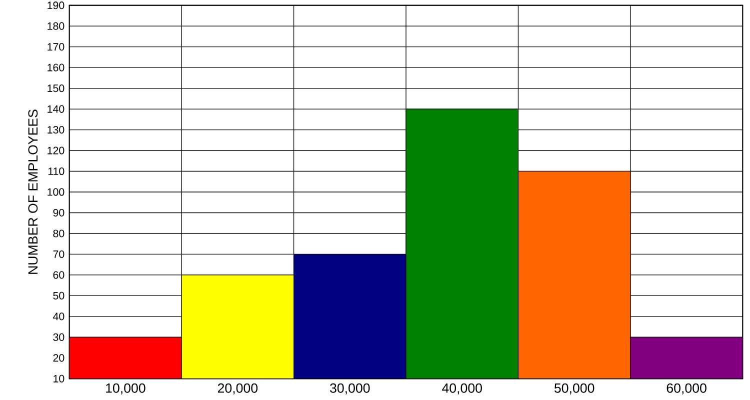 Image resolution: width=750 pixels, height=400 pixels. Describe the element at coordinates (56, 109) in the screenshot. I see `y-tick-label: 140` at that location.